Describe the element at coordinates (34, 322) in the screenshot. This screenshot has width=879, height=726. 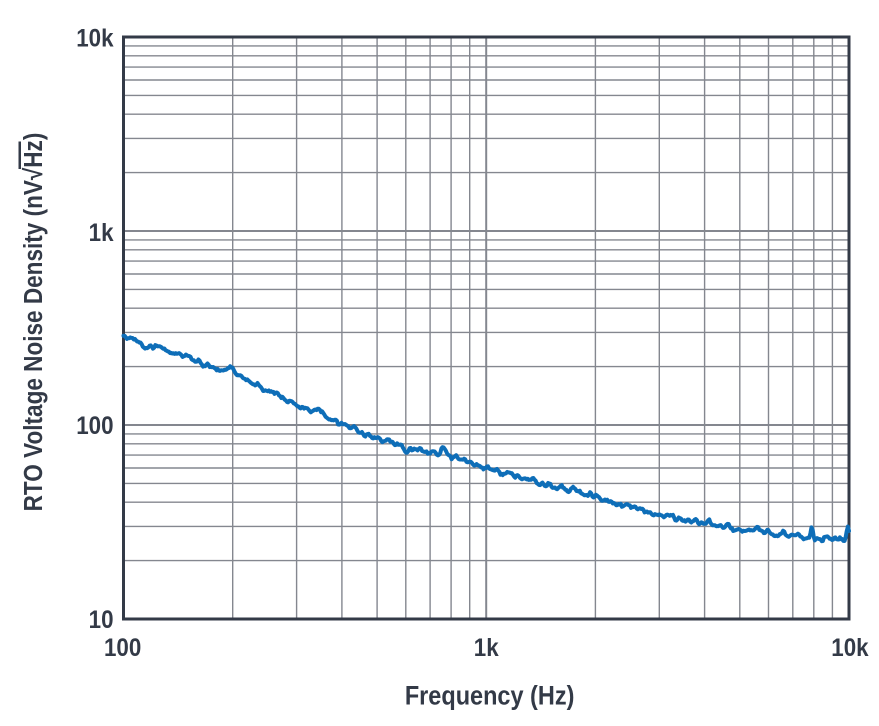
I see `svg-text:RTO Voltage Noise Density (nV√: RTO Voltage Noise Density (nV√Hz)` at that location.